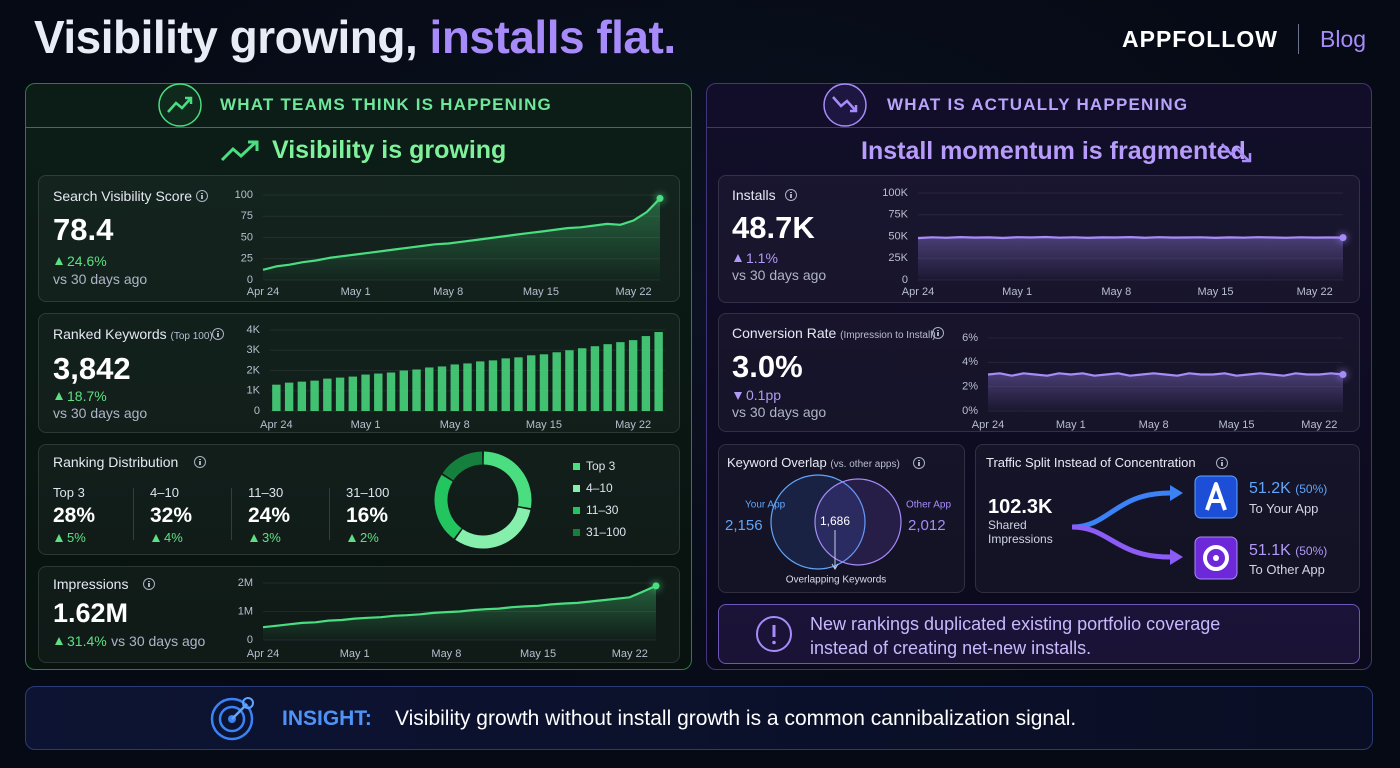 The image size is (1400, 768). Describe the element at coordinates (898, 215) in the screenshot. I see `y-tick-label: 75K` at that location.